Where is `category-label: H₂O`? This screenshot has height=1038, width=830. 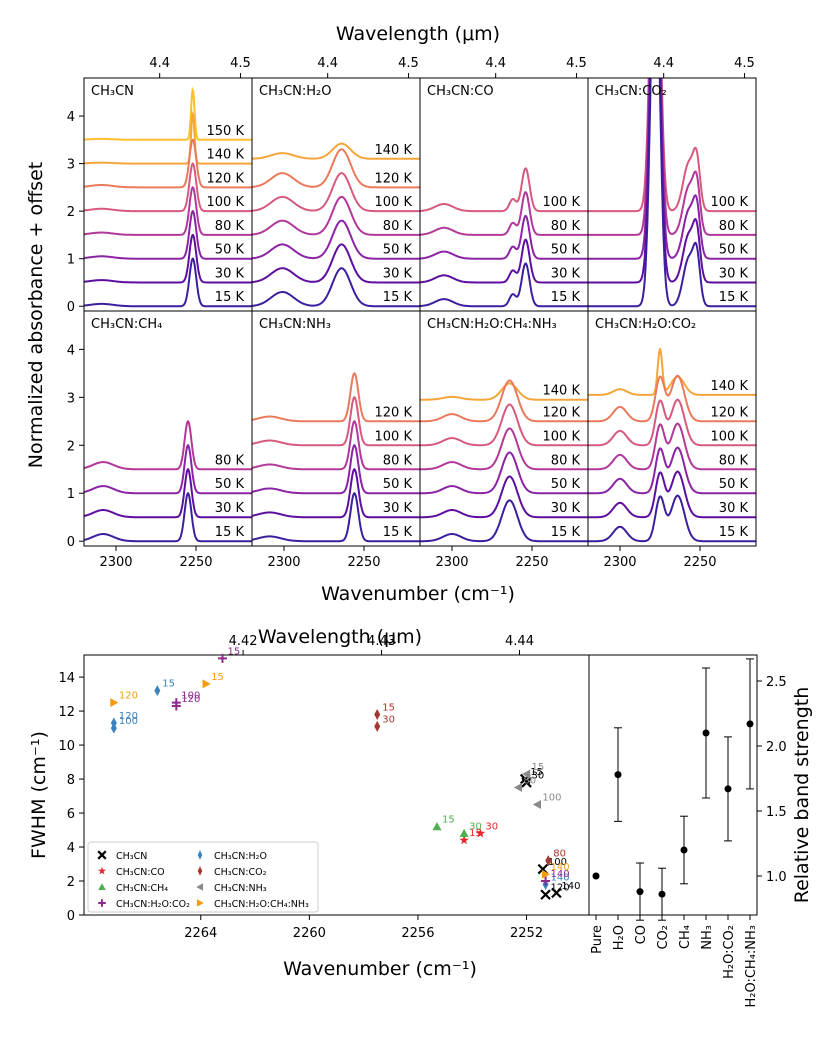 category-label: H₂O is located at coordinates (619, 937).